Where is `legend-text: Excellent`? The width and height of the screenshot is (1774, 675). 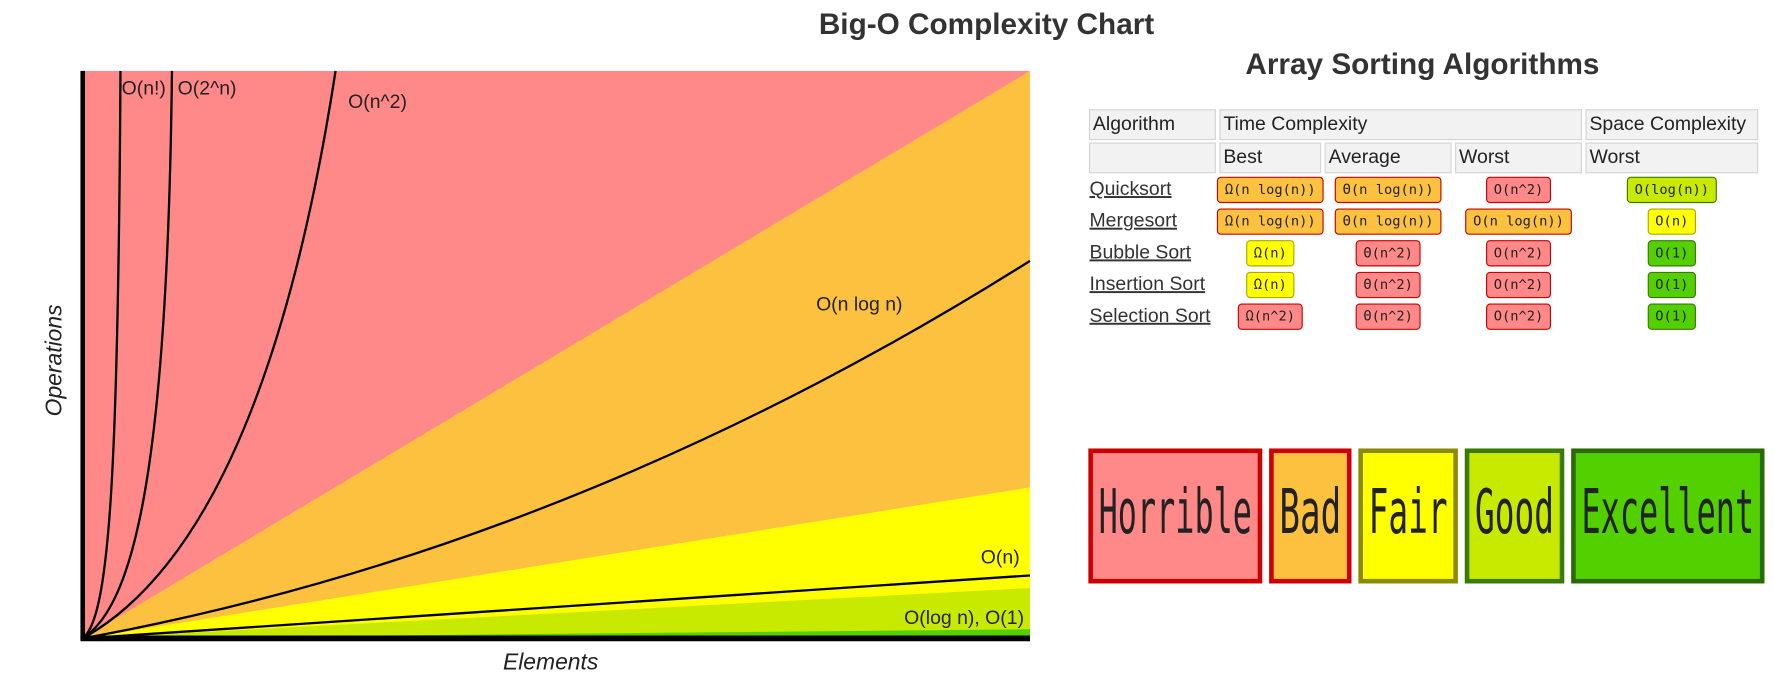
legend-text: Excellent is located at coordinates (1667, 512).